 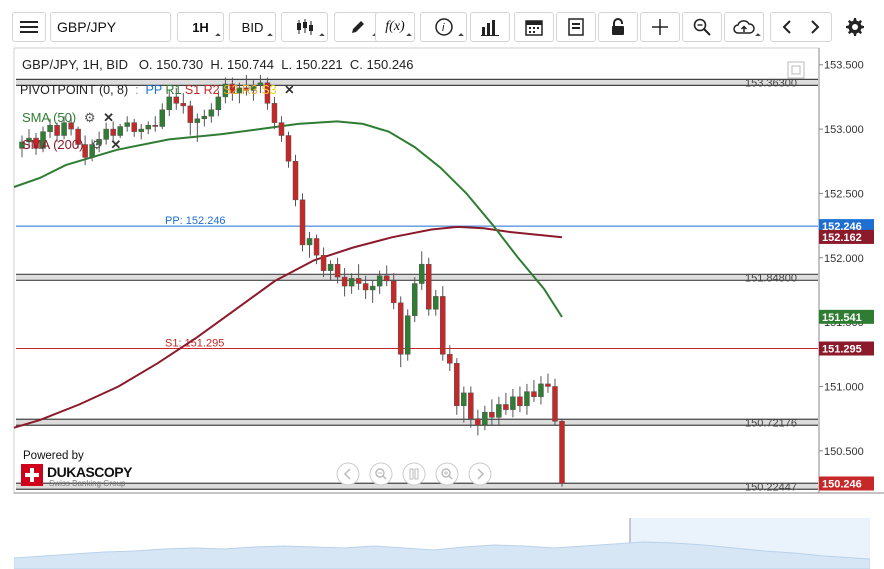 What do you see at coordinates (815, 27) in the screenshot?
I see `chevron-right-icon` at bounding box center [815, 27].